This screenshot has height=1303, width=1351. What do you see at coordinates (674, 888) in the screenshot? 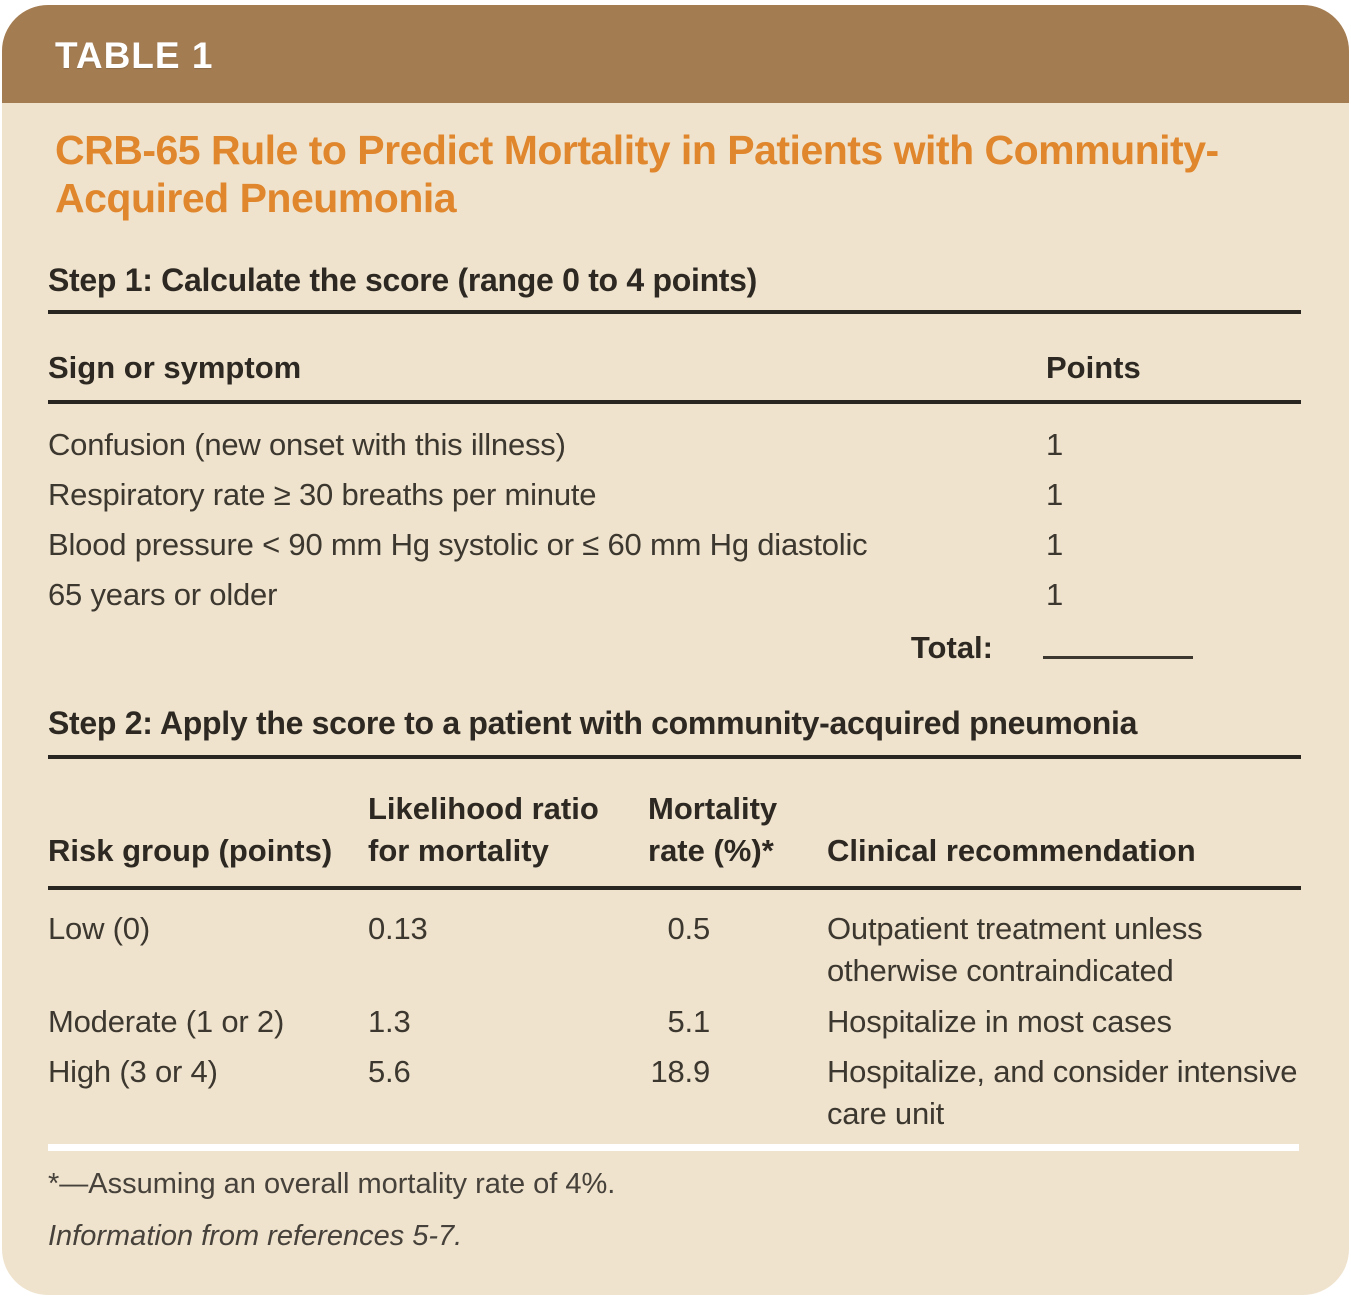
I see `rule-step2-header-bottom` at bounding box center [674, 888].